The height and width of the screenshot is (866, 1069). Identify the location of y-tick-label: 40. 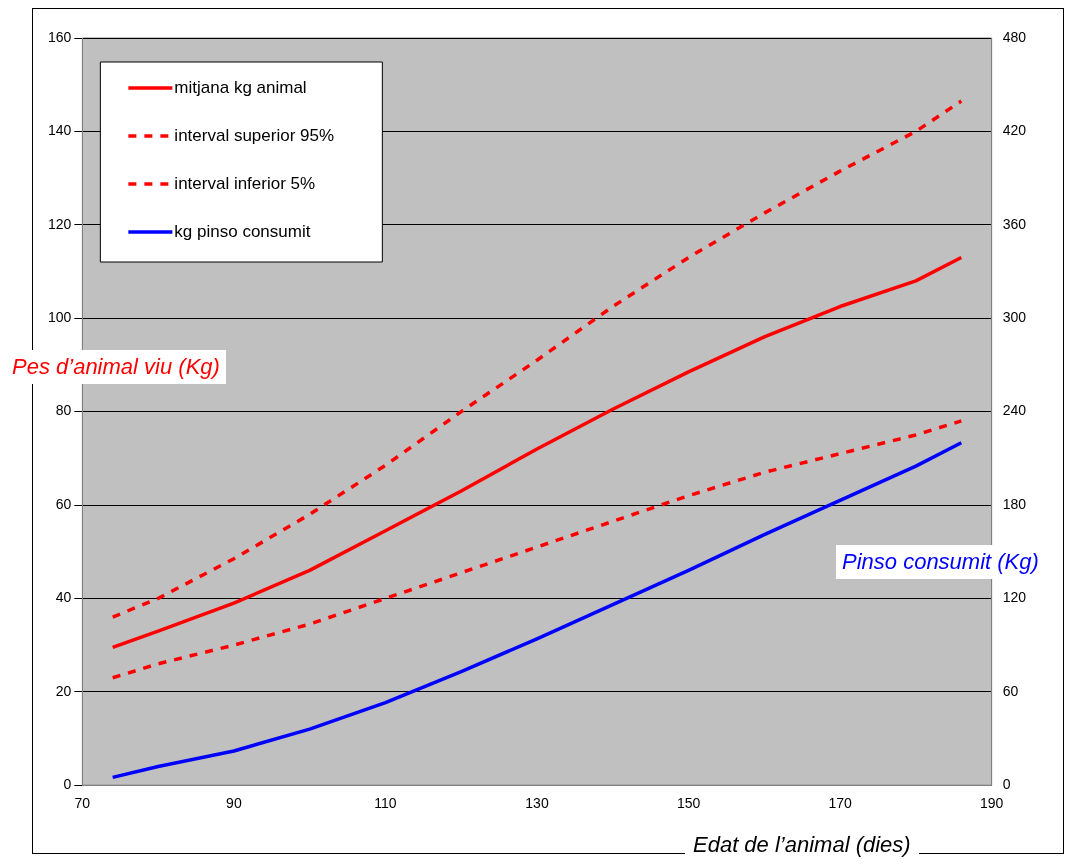
(63, 597).